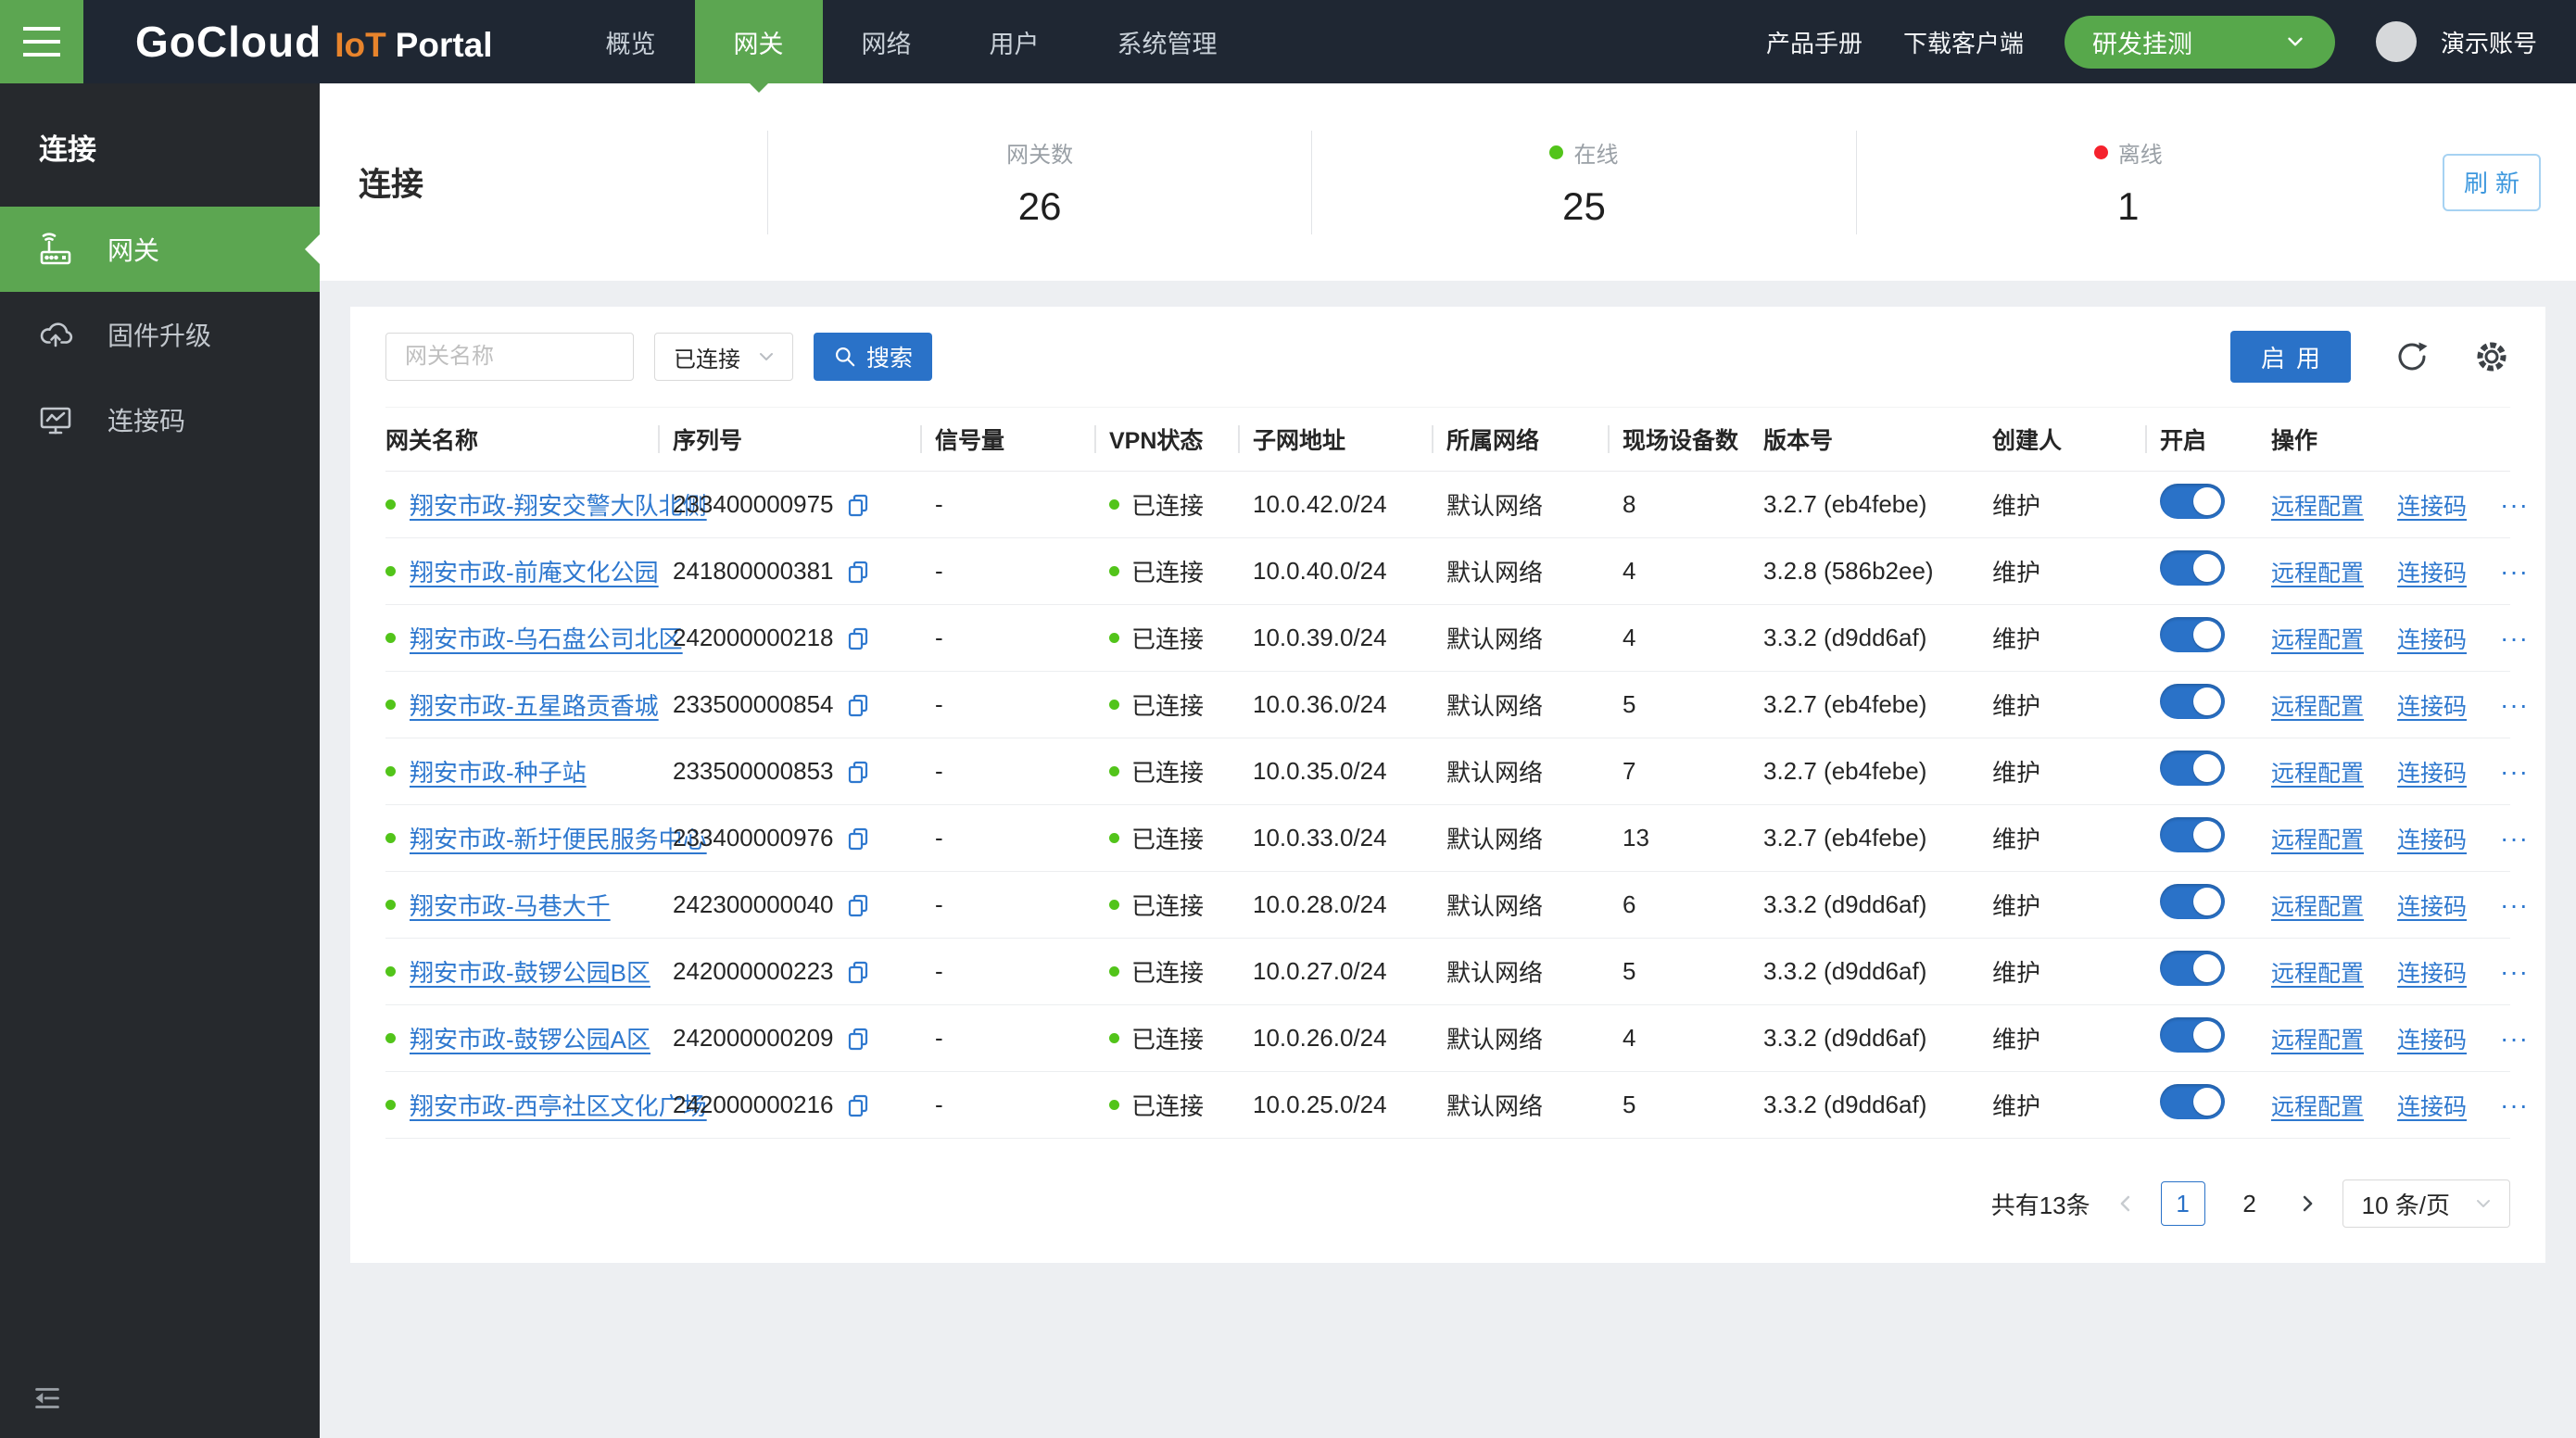 The height and width of the screenshot is (1438, 2576). What do you see at coordinates (1114, 972) in the screenshot?
I see `vpn-connected-dot` at bounding box center [1114, 972].